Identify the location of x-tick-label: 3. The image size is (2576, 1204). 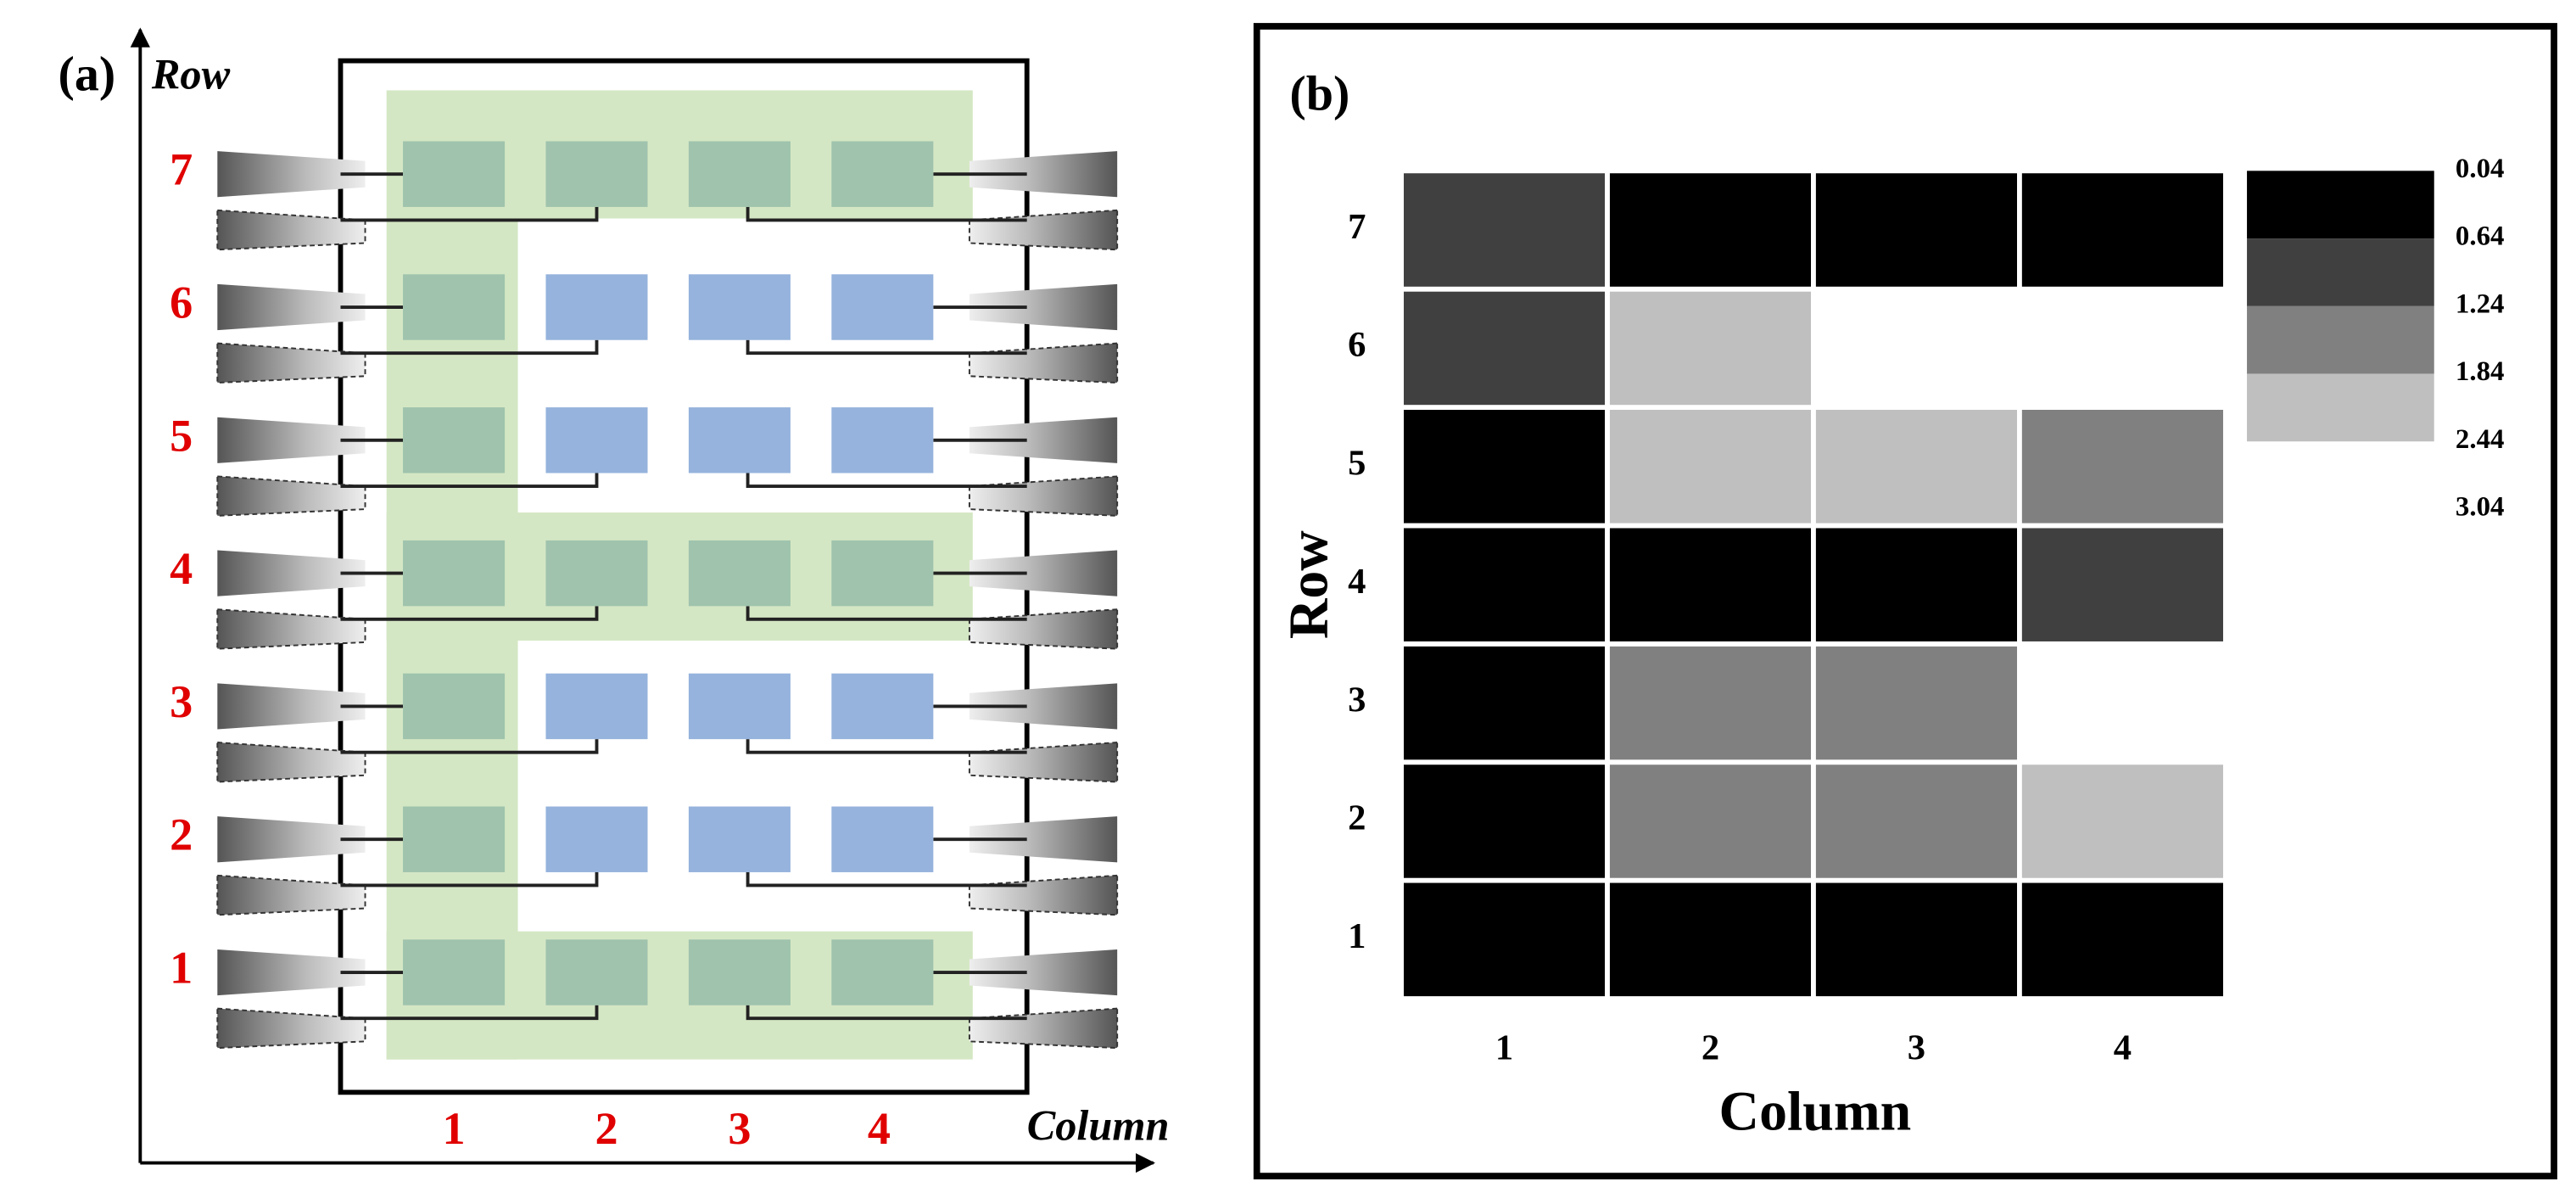
(1916, 1048).